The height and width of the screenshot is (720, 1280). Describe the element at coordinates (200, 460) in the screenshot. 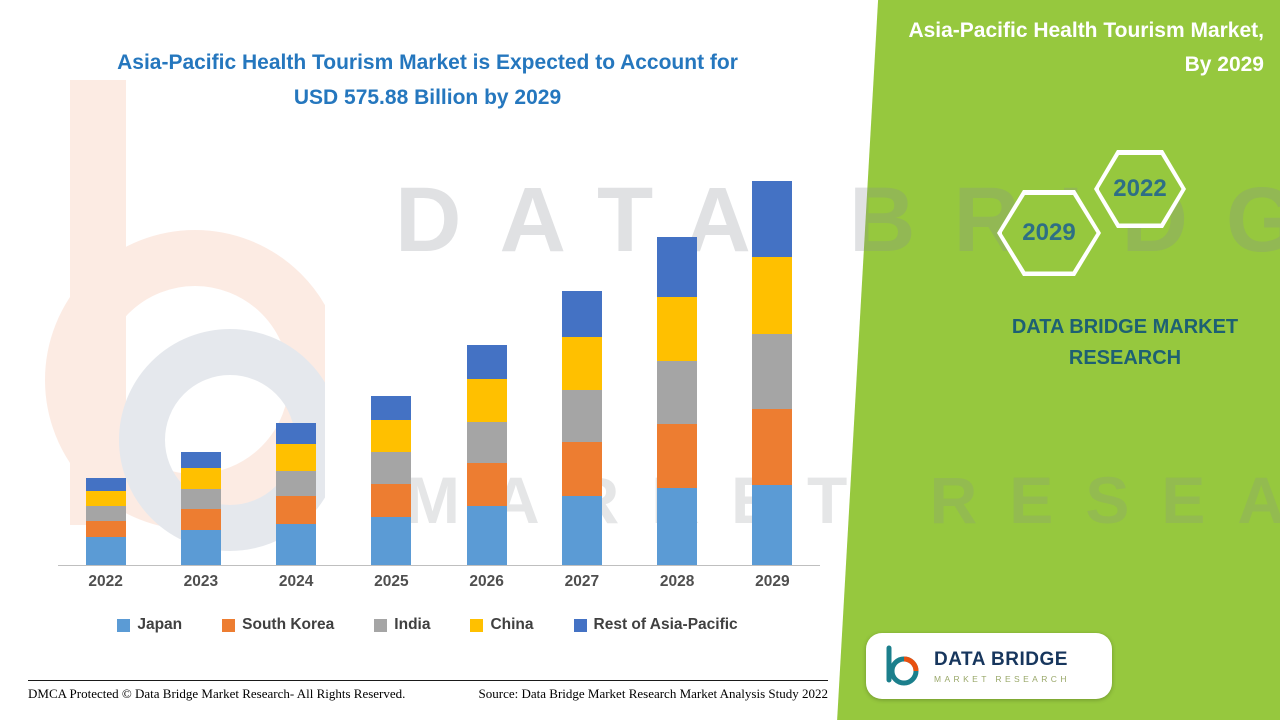

I see `segment-rest-of-asia-pacific-2023` at that location.